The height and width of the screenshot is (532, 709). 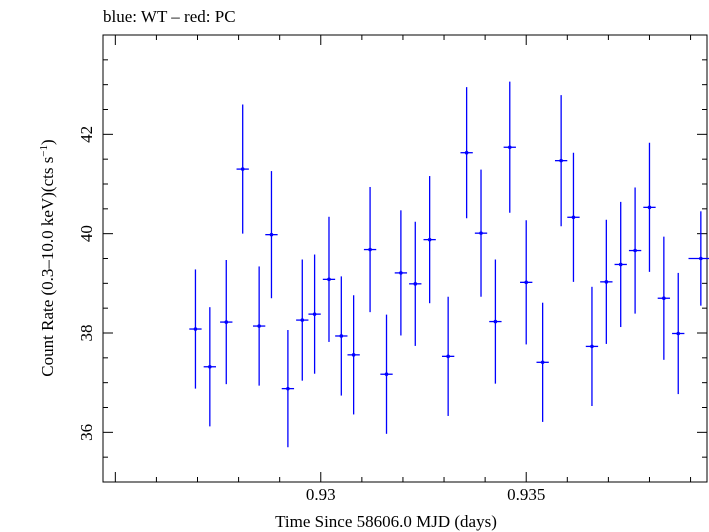 I want to click on x-axis-label: Time Since 58606.0 MJD (days), so click(x=386, y=521).